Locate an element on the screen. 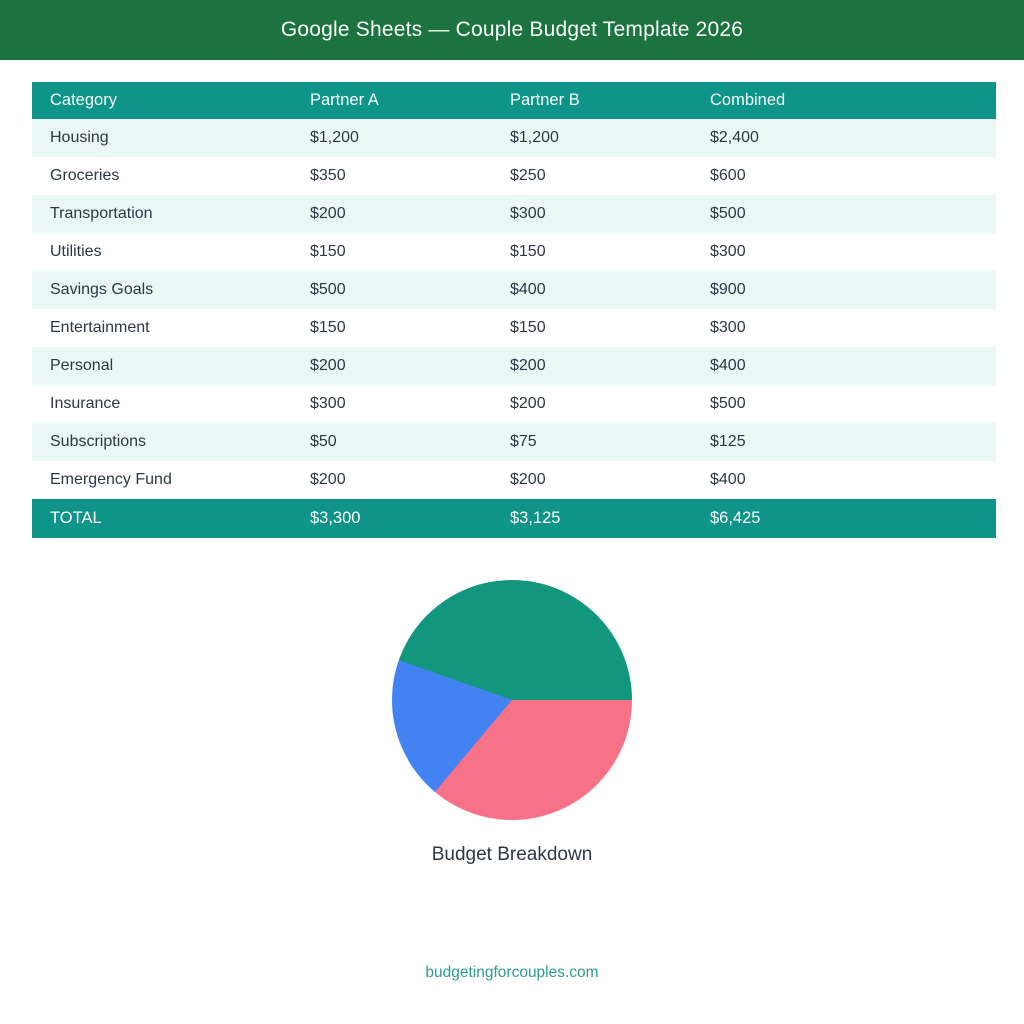  combined-cell: $600 is located at coordinates (844, 176).